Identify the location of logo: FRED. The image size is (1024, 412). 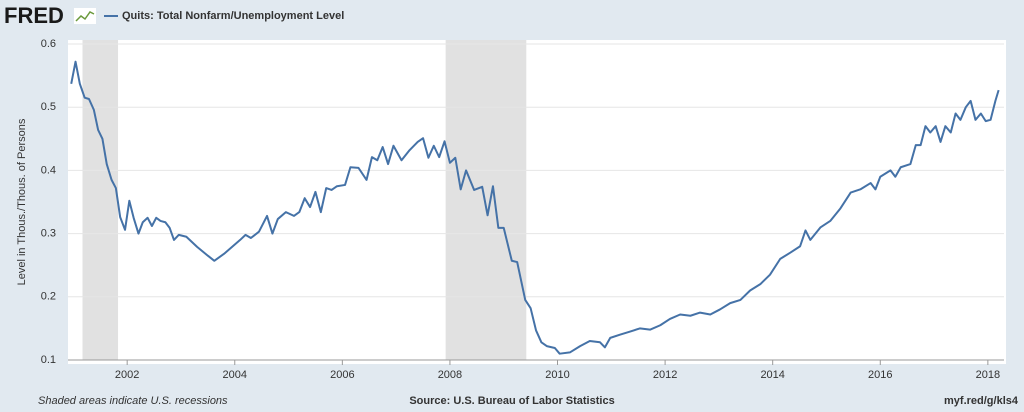
(34, 15).